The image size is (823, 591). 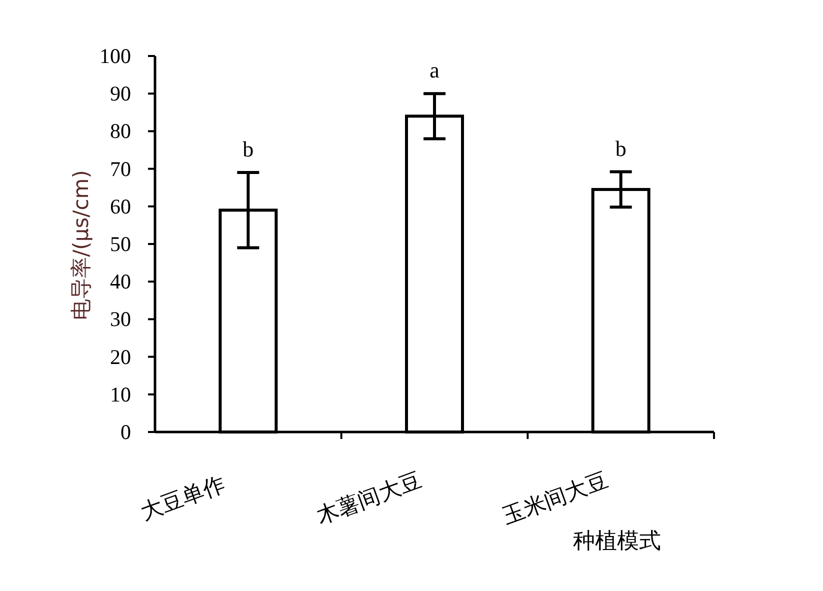 What do you see at coordinates (115, 56) in the screenshot?
I see `y-tick-label: 100` at bounding box center [115, 56].